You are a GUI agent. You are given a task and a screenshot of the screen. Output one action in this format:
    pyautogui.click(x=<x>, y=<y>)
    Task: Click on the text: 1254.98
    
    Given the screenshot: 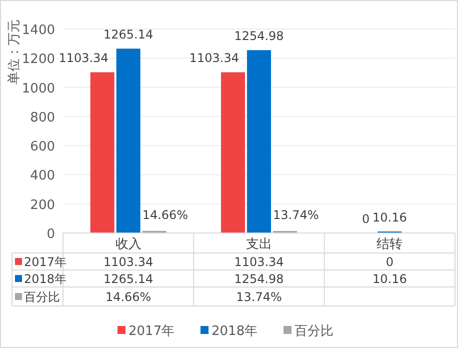 What is the action you would take?
    pyautogui.click(x=259, y=36)
    